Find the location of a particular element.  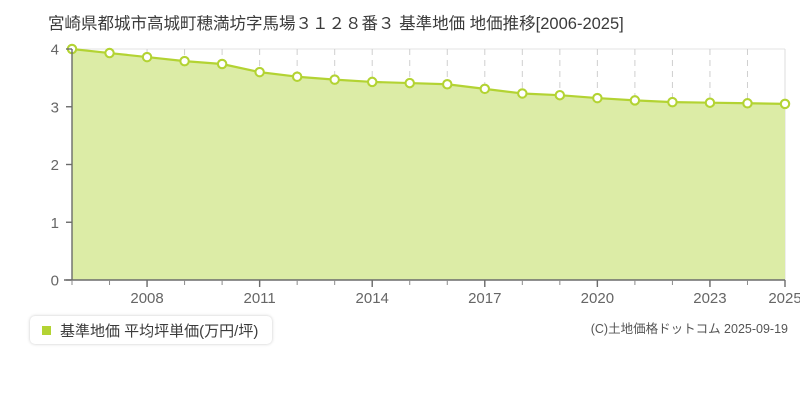

legend-swatch-icon is located at coordinates (46, 330).